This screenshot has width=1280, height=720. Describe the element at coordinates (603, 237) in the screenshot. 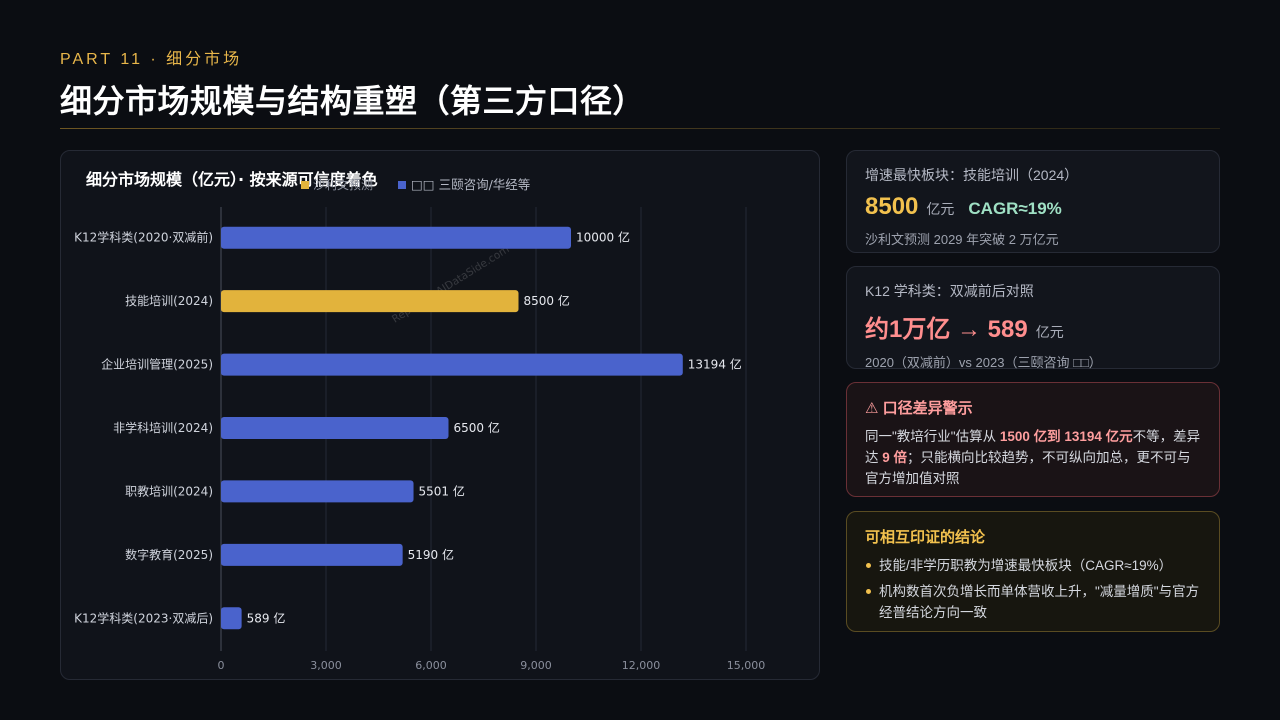

I see `bar-value-label: 10000 亿` at that location.